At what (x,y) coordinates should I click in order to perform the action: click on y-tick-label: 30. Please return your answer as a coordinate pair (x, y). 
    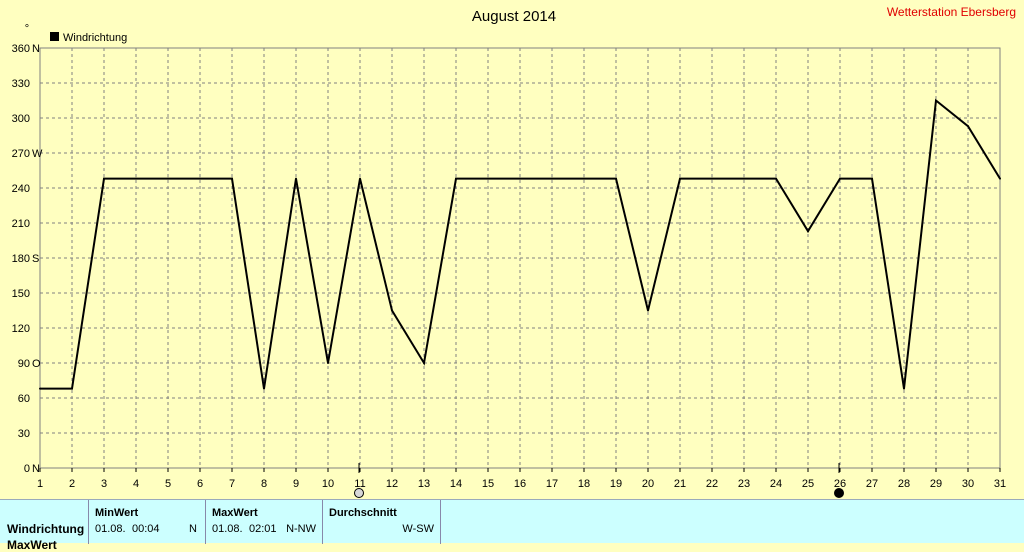
    Looking at the image, I should click on (24, 434).